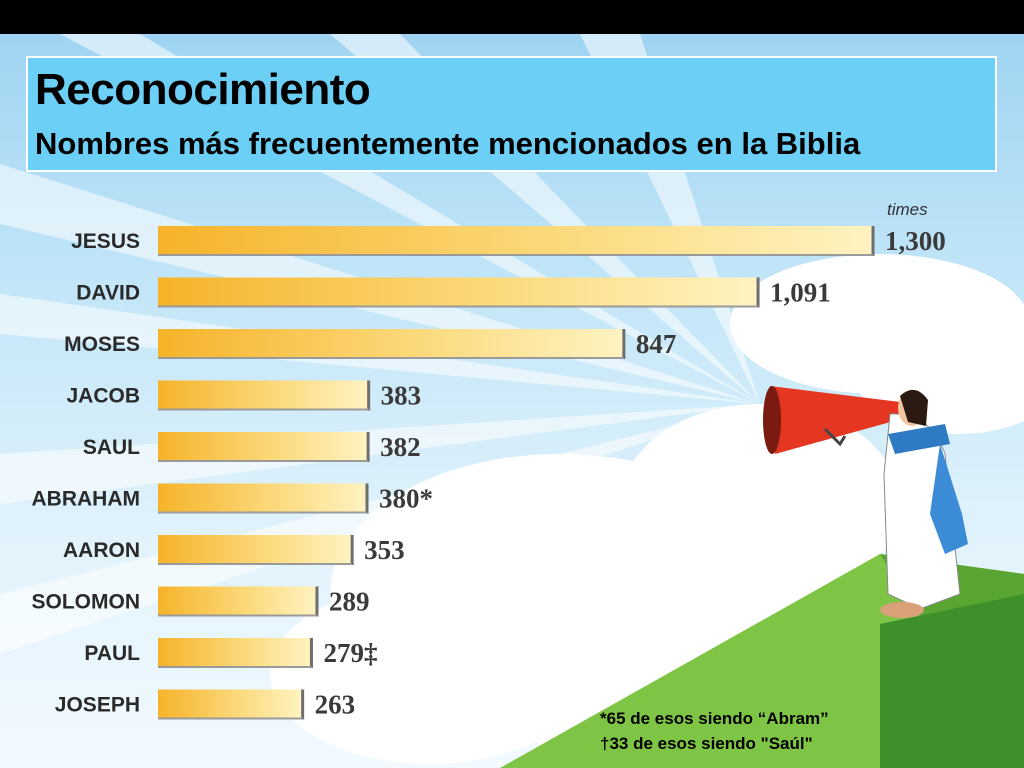 This screenshot has width=1024, height=768. I want to click on prophet-figure, so click(865, 502).